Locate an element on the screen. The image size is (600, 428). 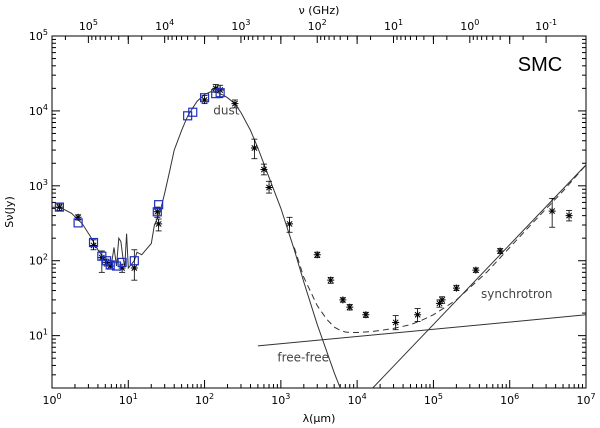
x-axis-title: λ(μm) is located at coordinates (319, 418).